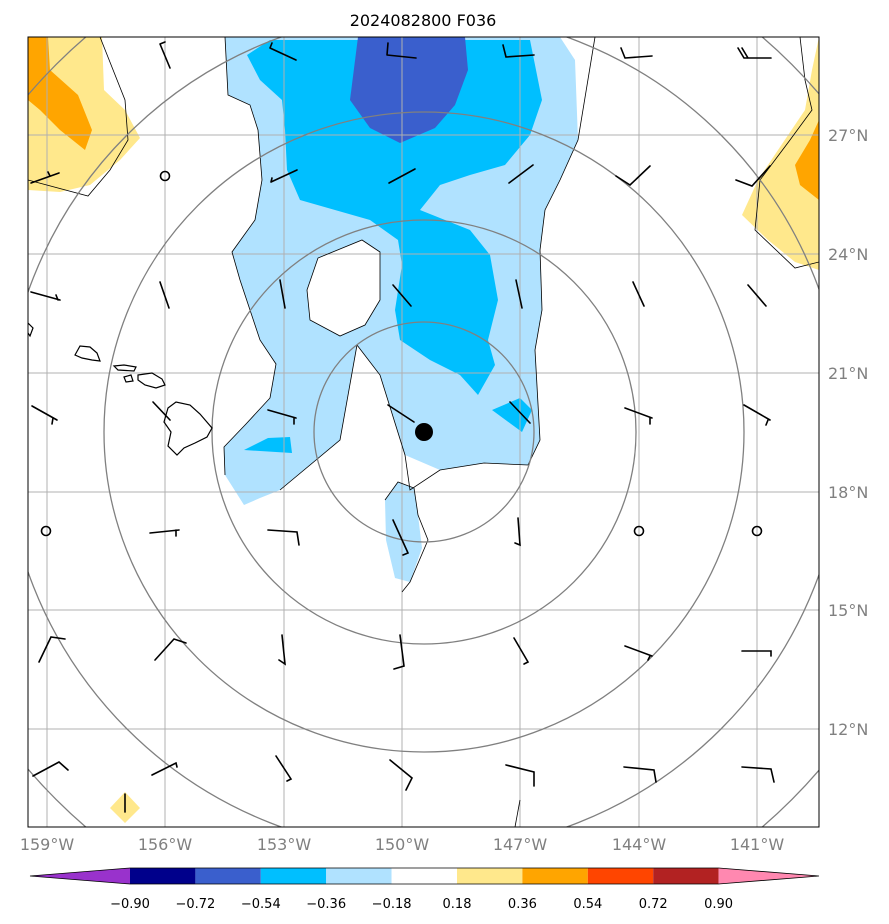 The width and height of the screenshot is (889, 924). Describe the element at coordinates (284, 844) in the screenshot. I see `lon-label: 153°W` at that location.